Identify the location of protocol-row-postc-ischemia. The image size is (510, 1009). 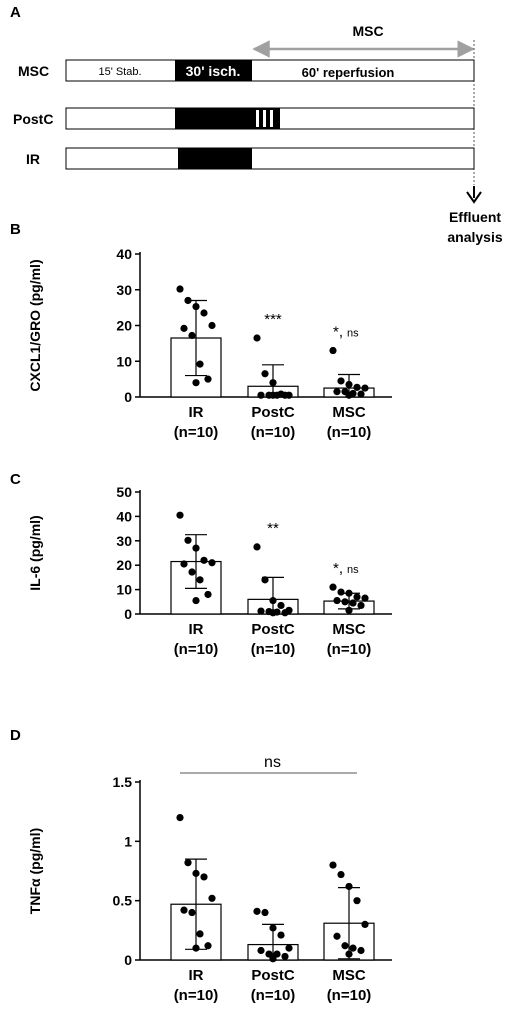
(213, 118).